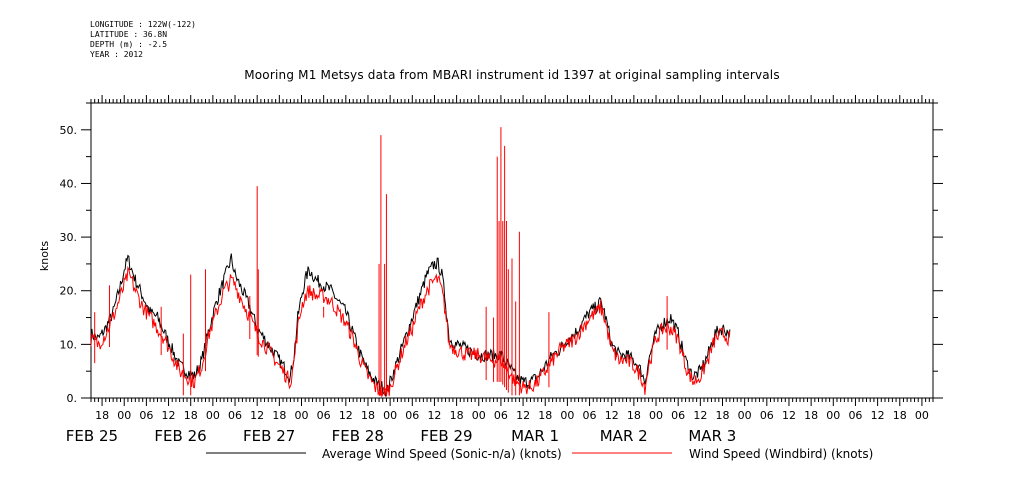 The image size is (1009, 504). What do you see at coordinates (269, 436) in the screenshot?
I see `x-date-label: FEB 27` at bounding box center [269, 436].